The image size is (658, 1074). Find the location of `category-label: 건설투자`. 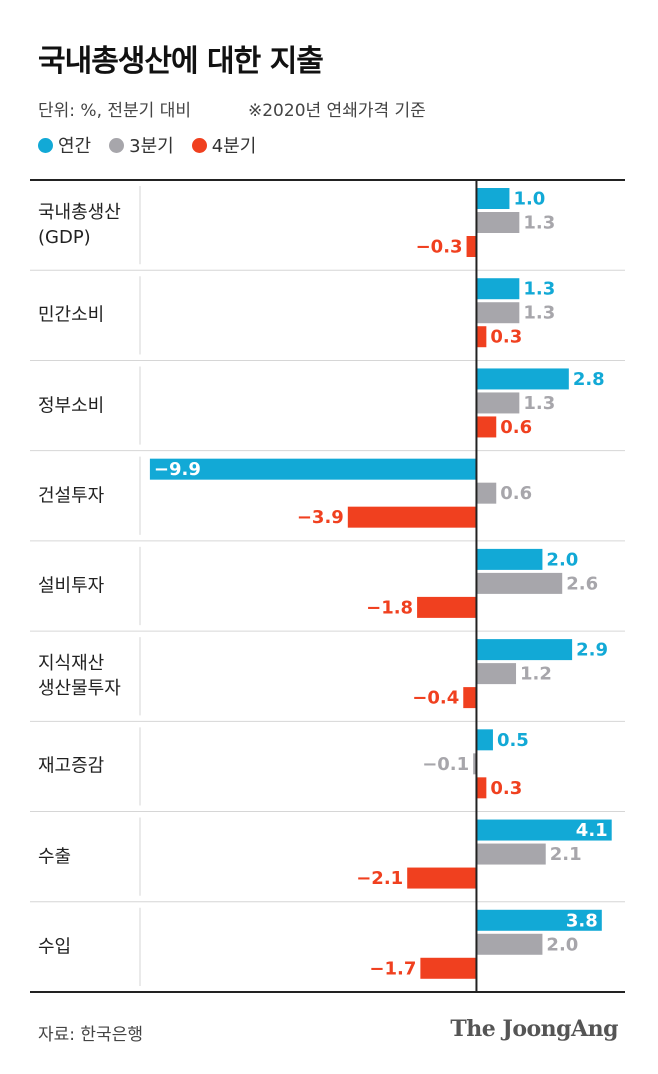

category-label: 건설투자 is located at coordinates (71, 496).